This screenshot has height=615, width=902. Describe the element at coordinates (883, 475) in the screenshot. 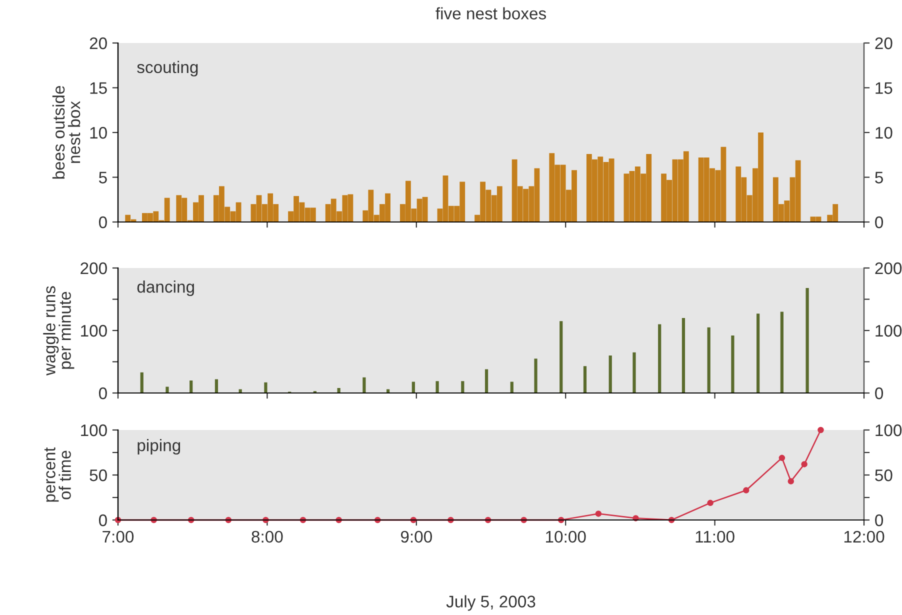

I see `y2-tick-label: 50` at that location.